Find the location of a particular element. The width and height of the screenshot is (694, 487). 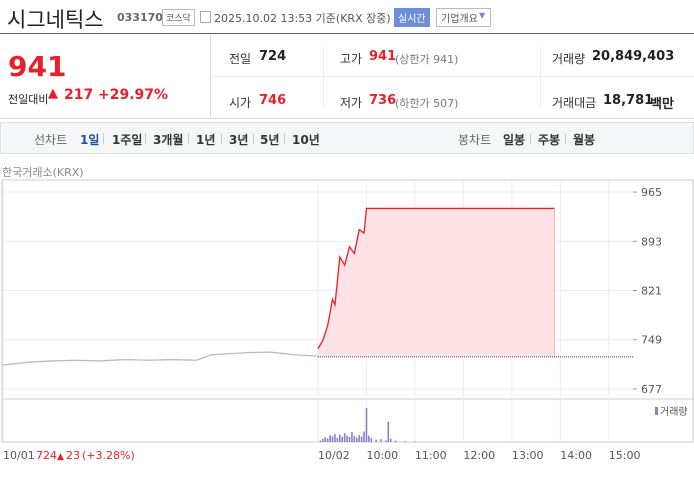

item-value: 941 is located at coordinates (383, 56).